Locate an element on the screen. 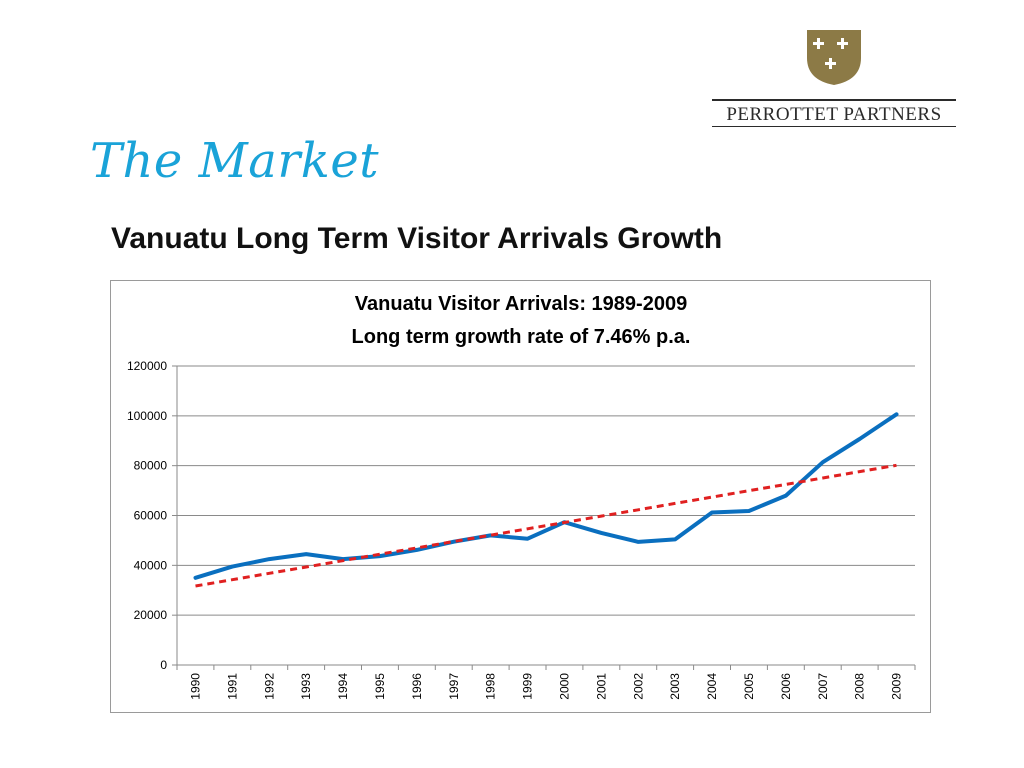 Image resolution: width=1024 pixels, height=768 pixels. x-tick-label: 2002 is located at coordinates (638, 686).